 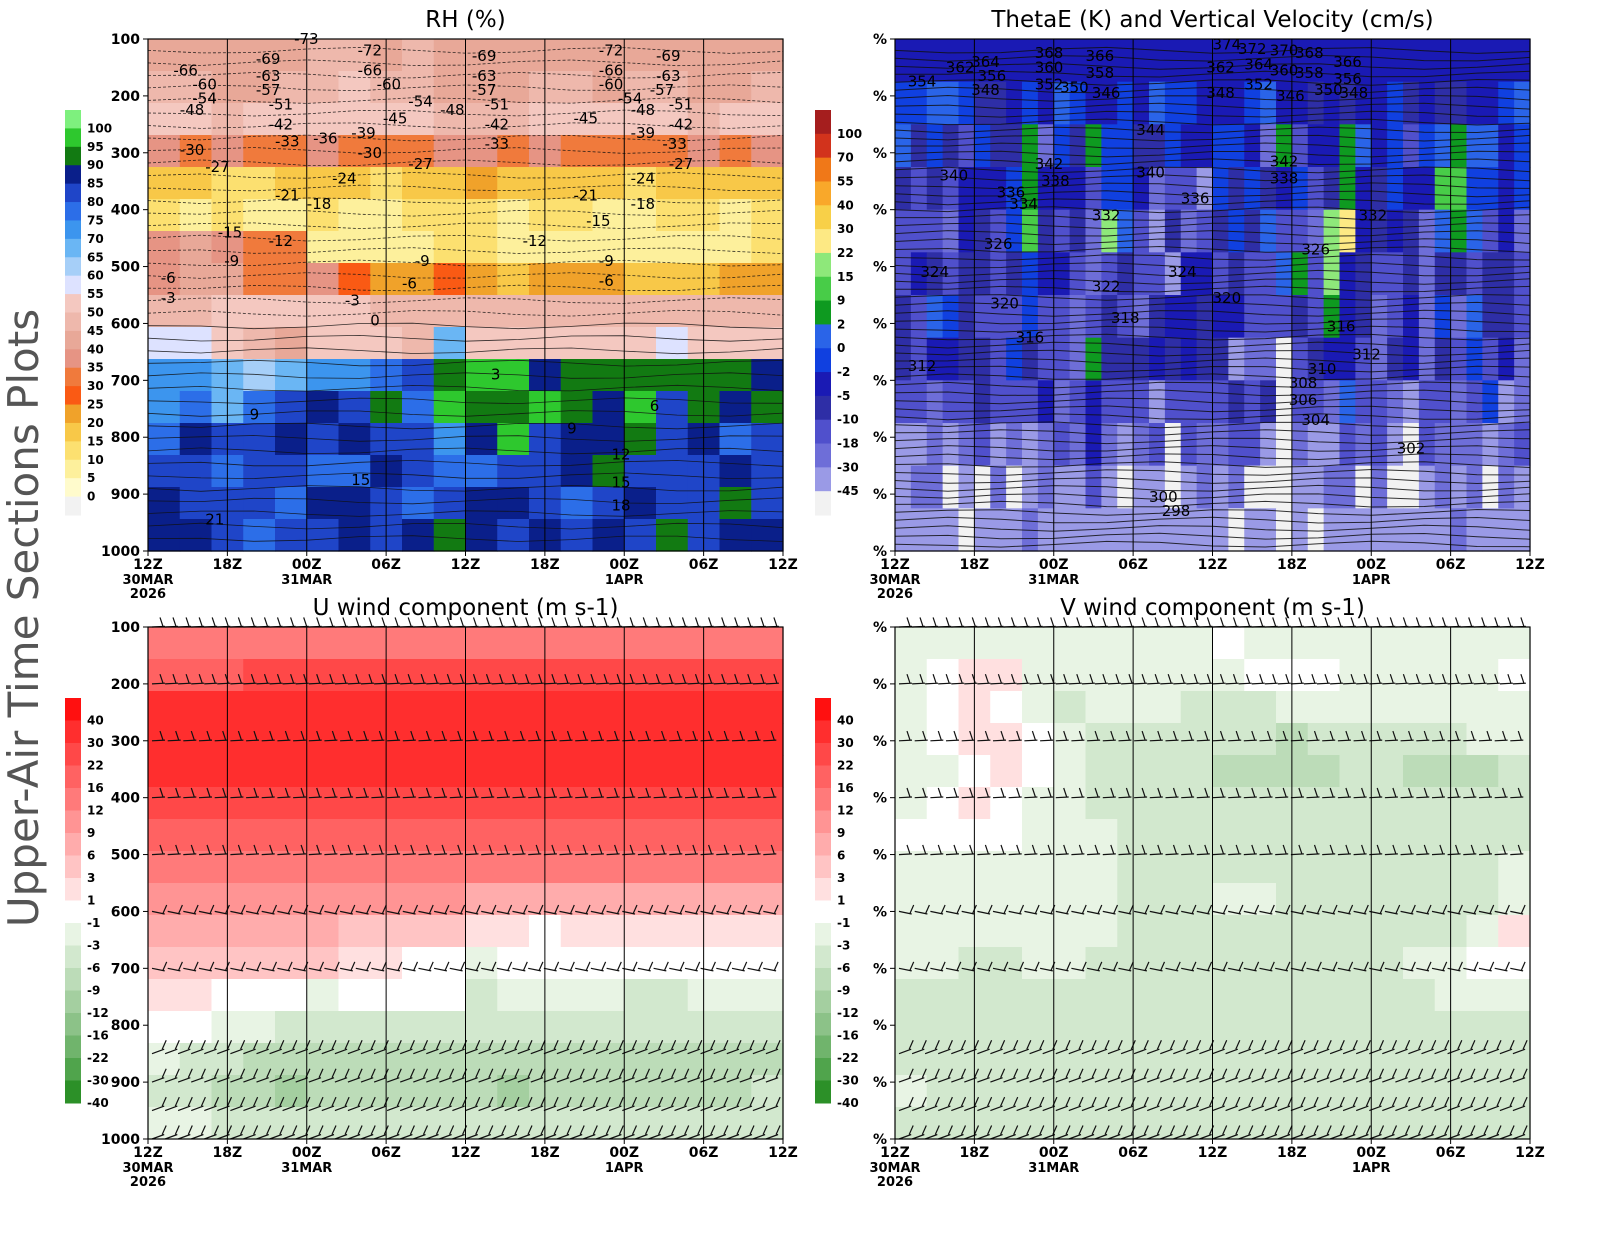 I want to click on contour-label: -63, so click(x=268, y=76).